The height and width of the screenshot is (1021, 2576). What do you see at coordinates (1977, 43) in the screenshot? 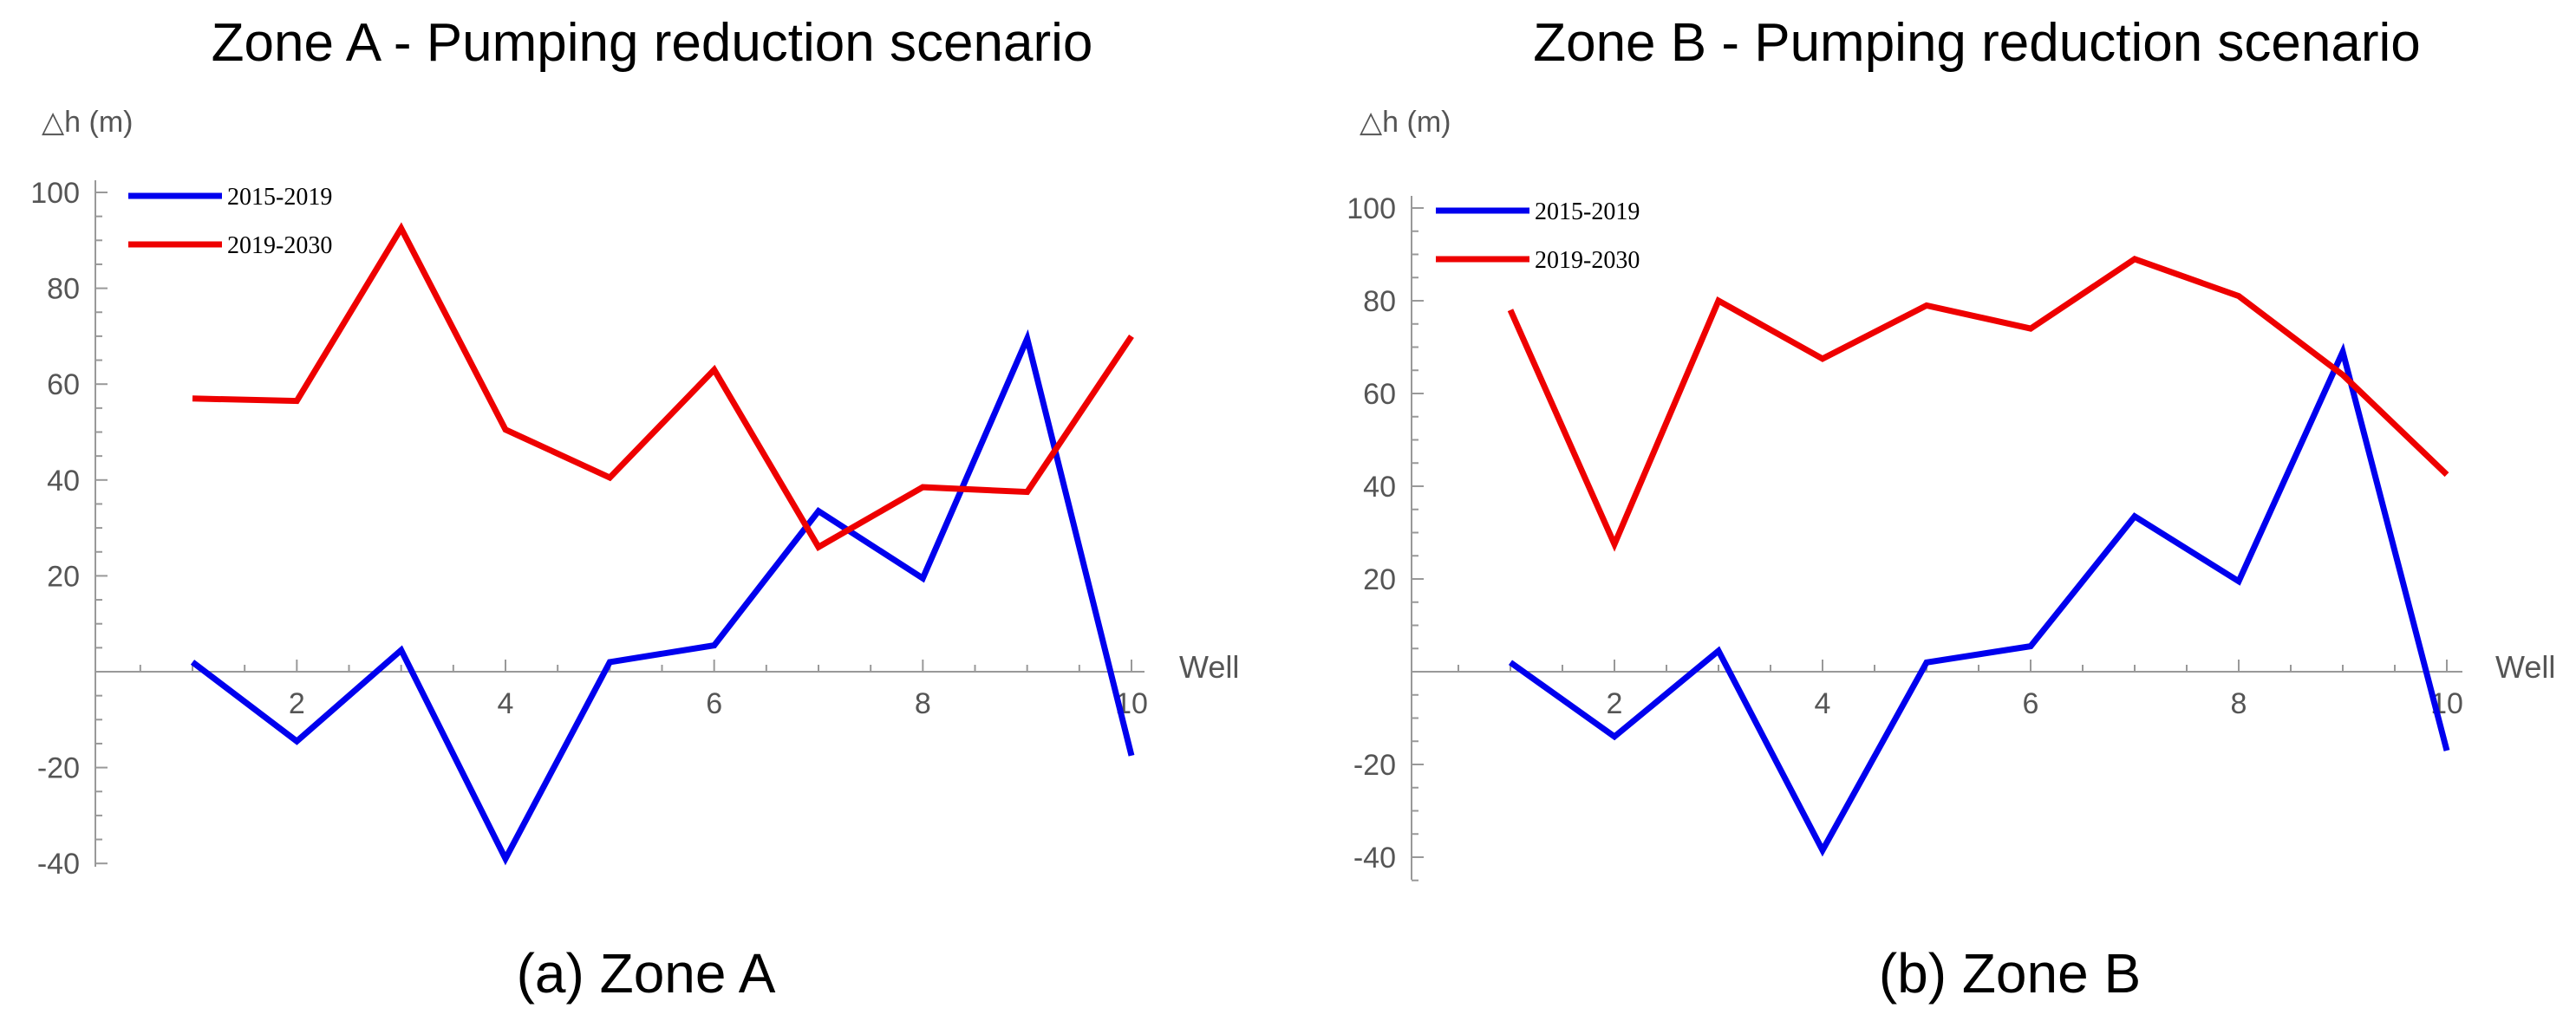
I see `chart-title: Zone B - Pumping reduction scenario` at bounding box center [1977, 43].